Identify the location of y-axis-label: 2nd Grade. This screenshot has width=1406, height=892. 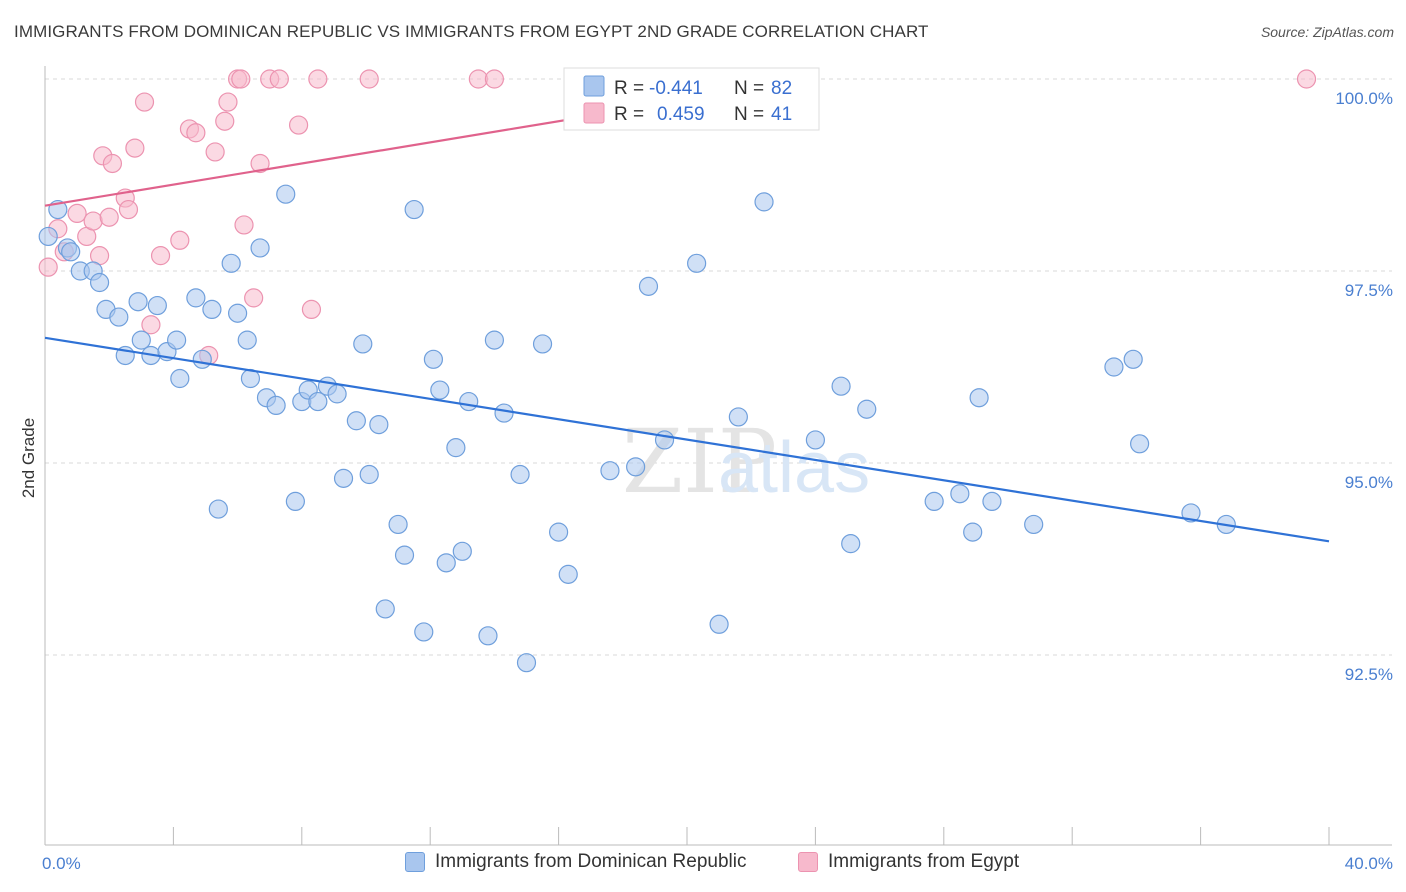
(28, 458).